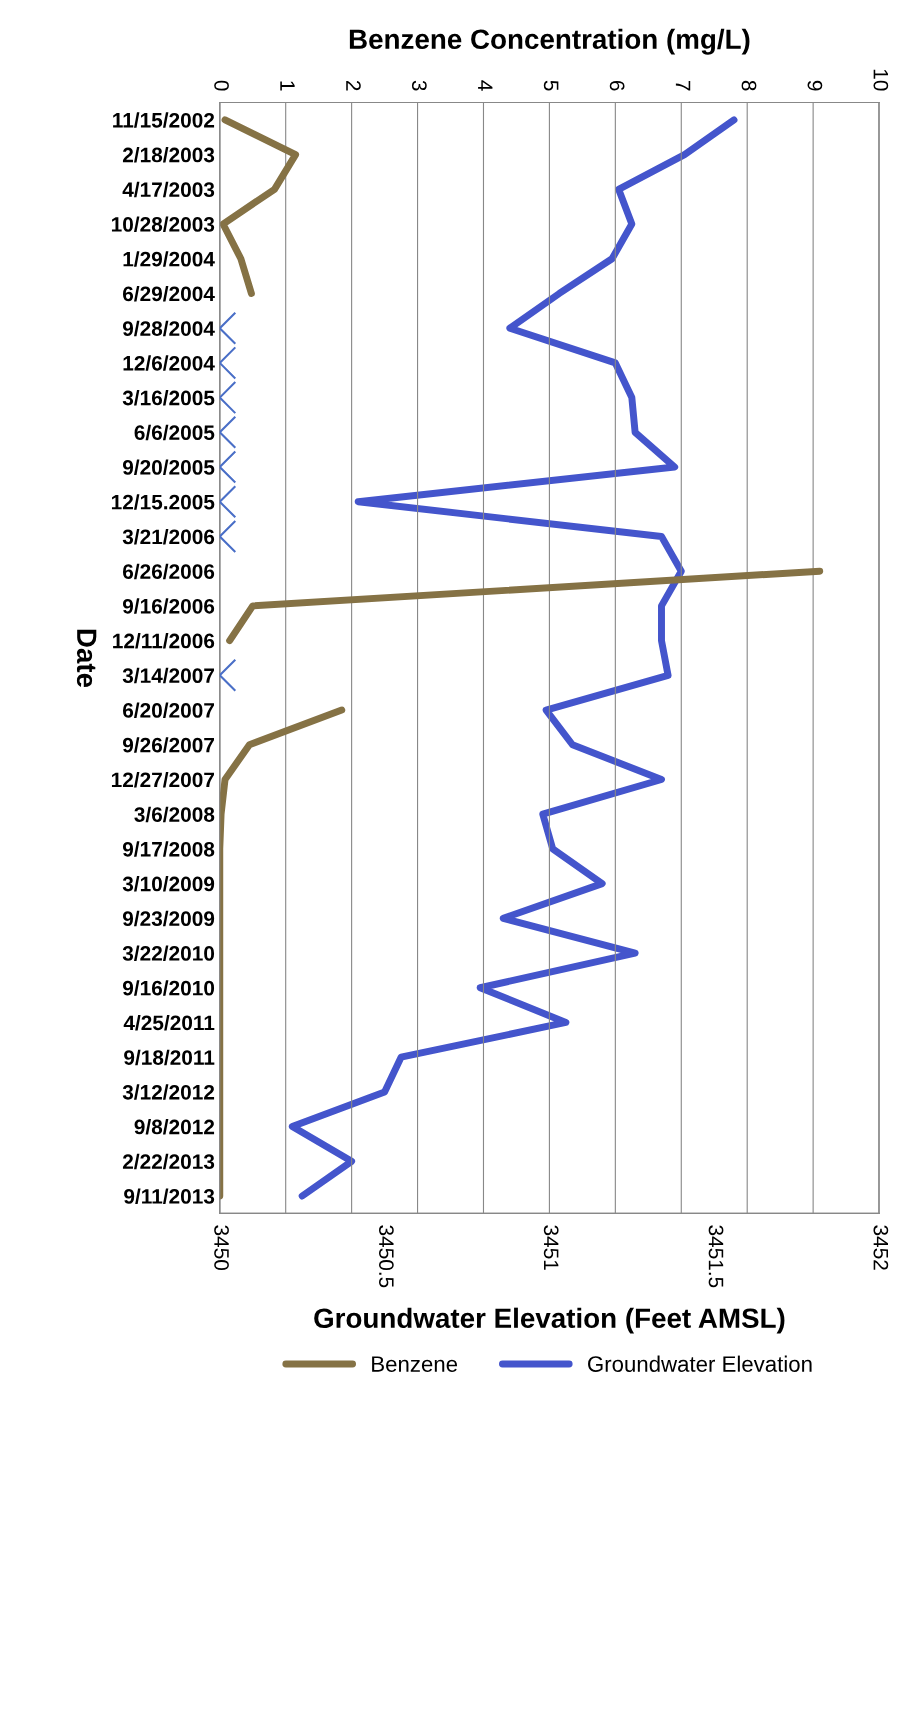 The image size is (897, 1709). Describe the element at coordinates (168, 398) in the screenshot. I see `y-tick-label: 3/16/2005` at that location.